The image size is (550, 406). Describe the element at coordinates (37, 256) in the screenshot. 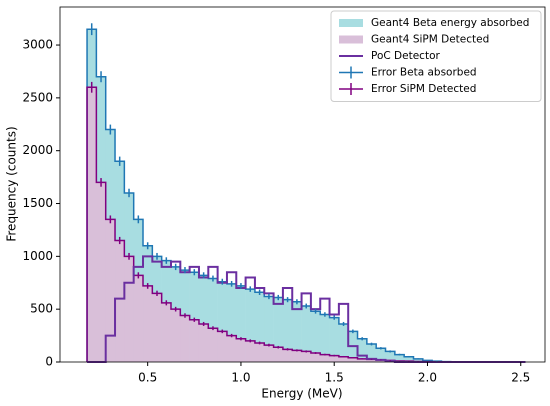

I see `y-tick-label: 1000` at that location.